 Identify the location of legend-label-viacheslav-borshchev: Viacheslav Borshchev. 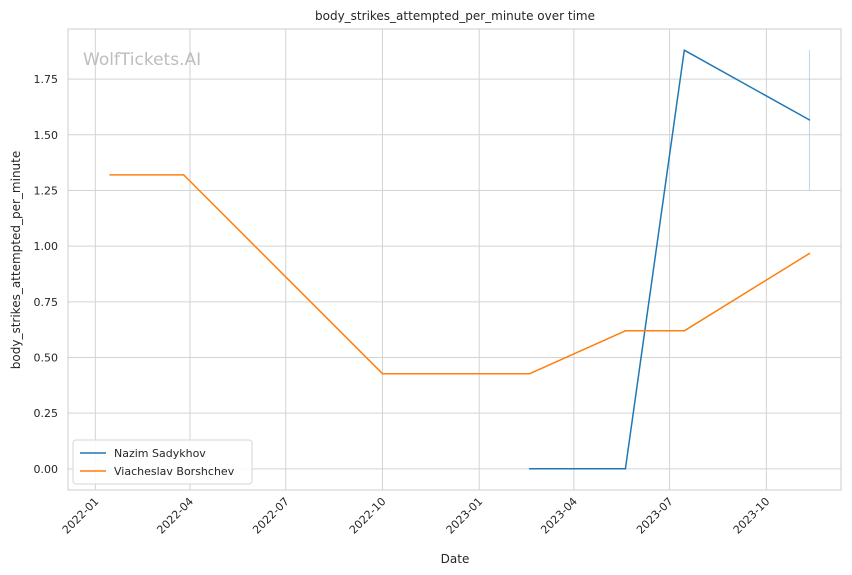
(174, 471).